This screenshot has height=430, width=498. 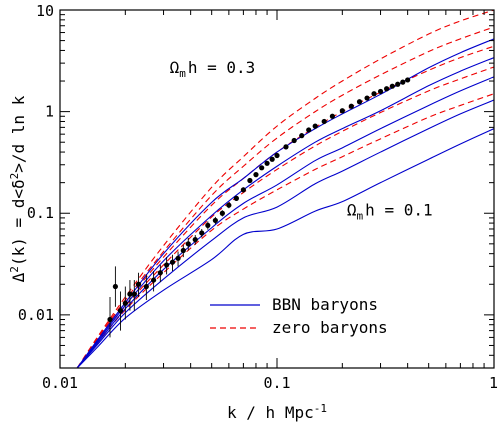 What do you see at coordinates (299, 316) in the screenshot?
I see `legend: BBN baryons zero baryons` at bounding box center [299, 316].